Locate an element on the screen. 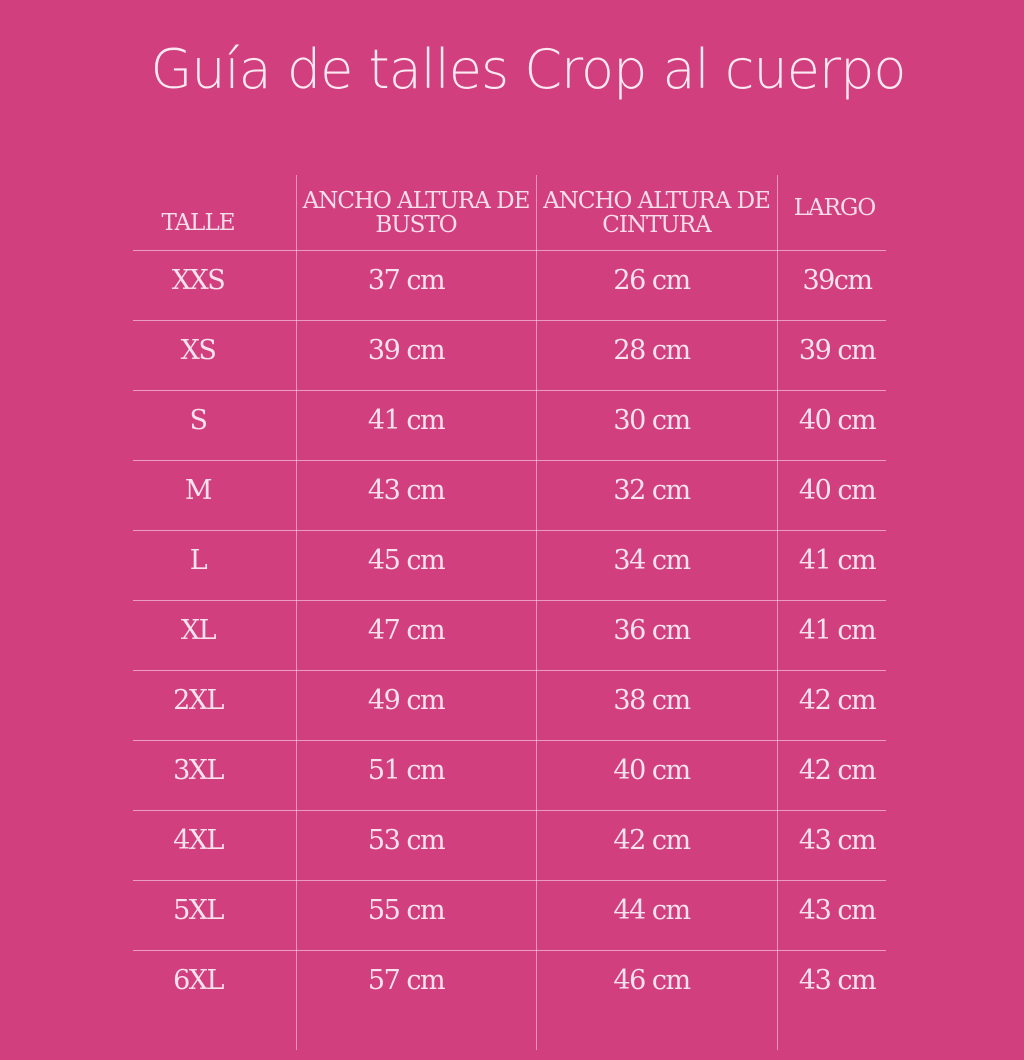  table-row: M 43 cm 32 cm 40 cm is located at coordinates (509, 495).